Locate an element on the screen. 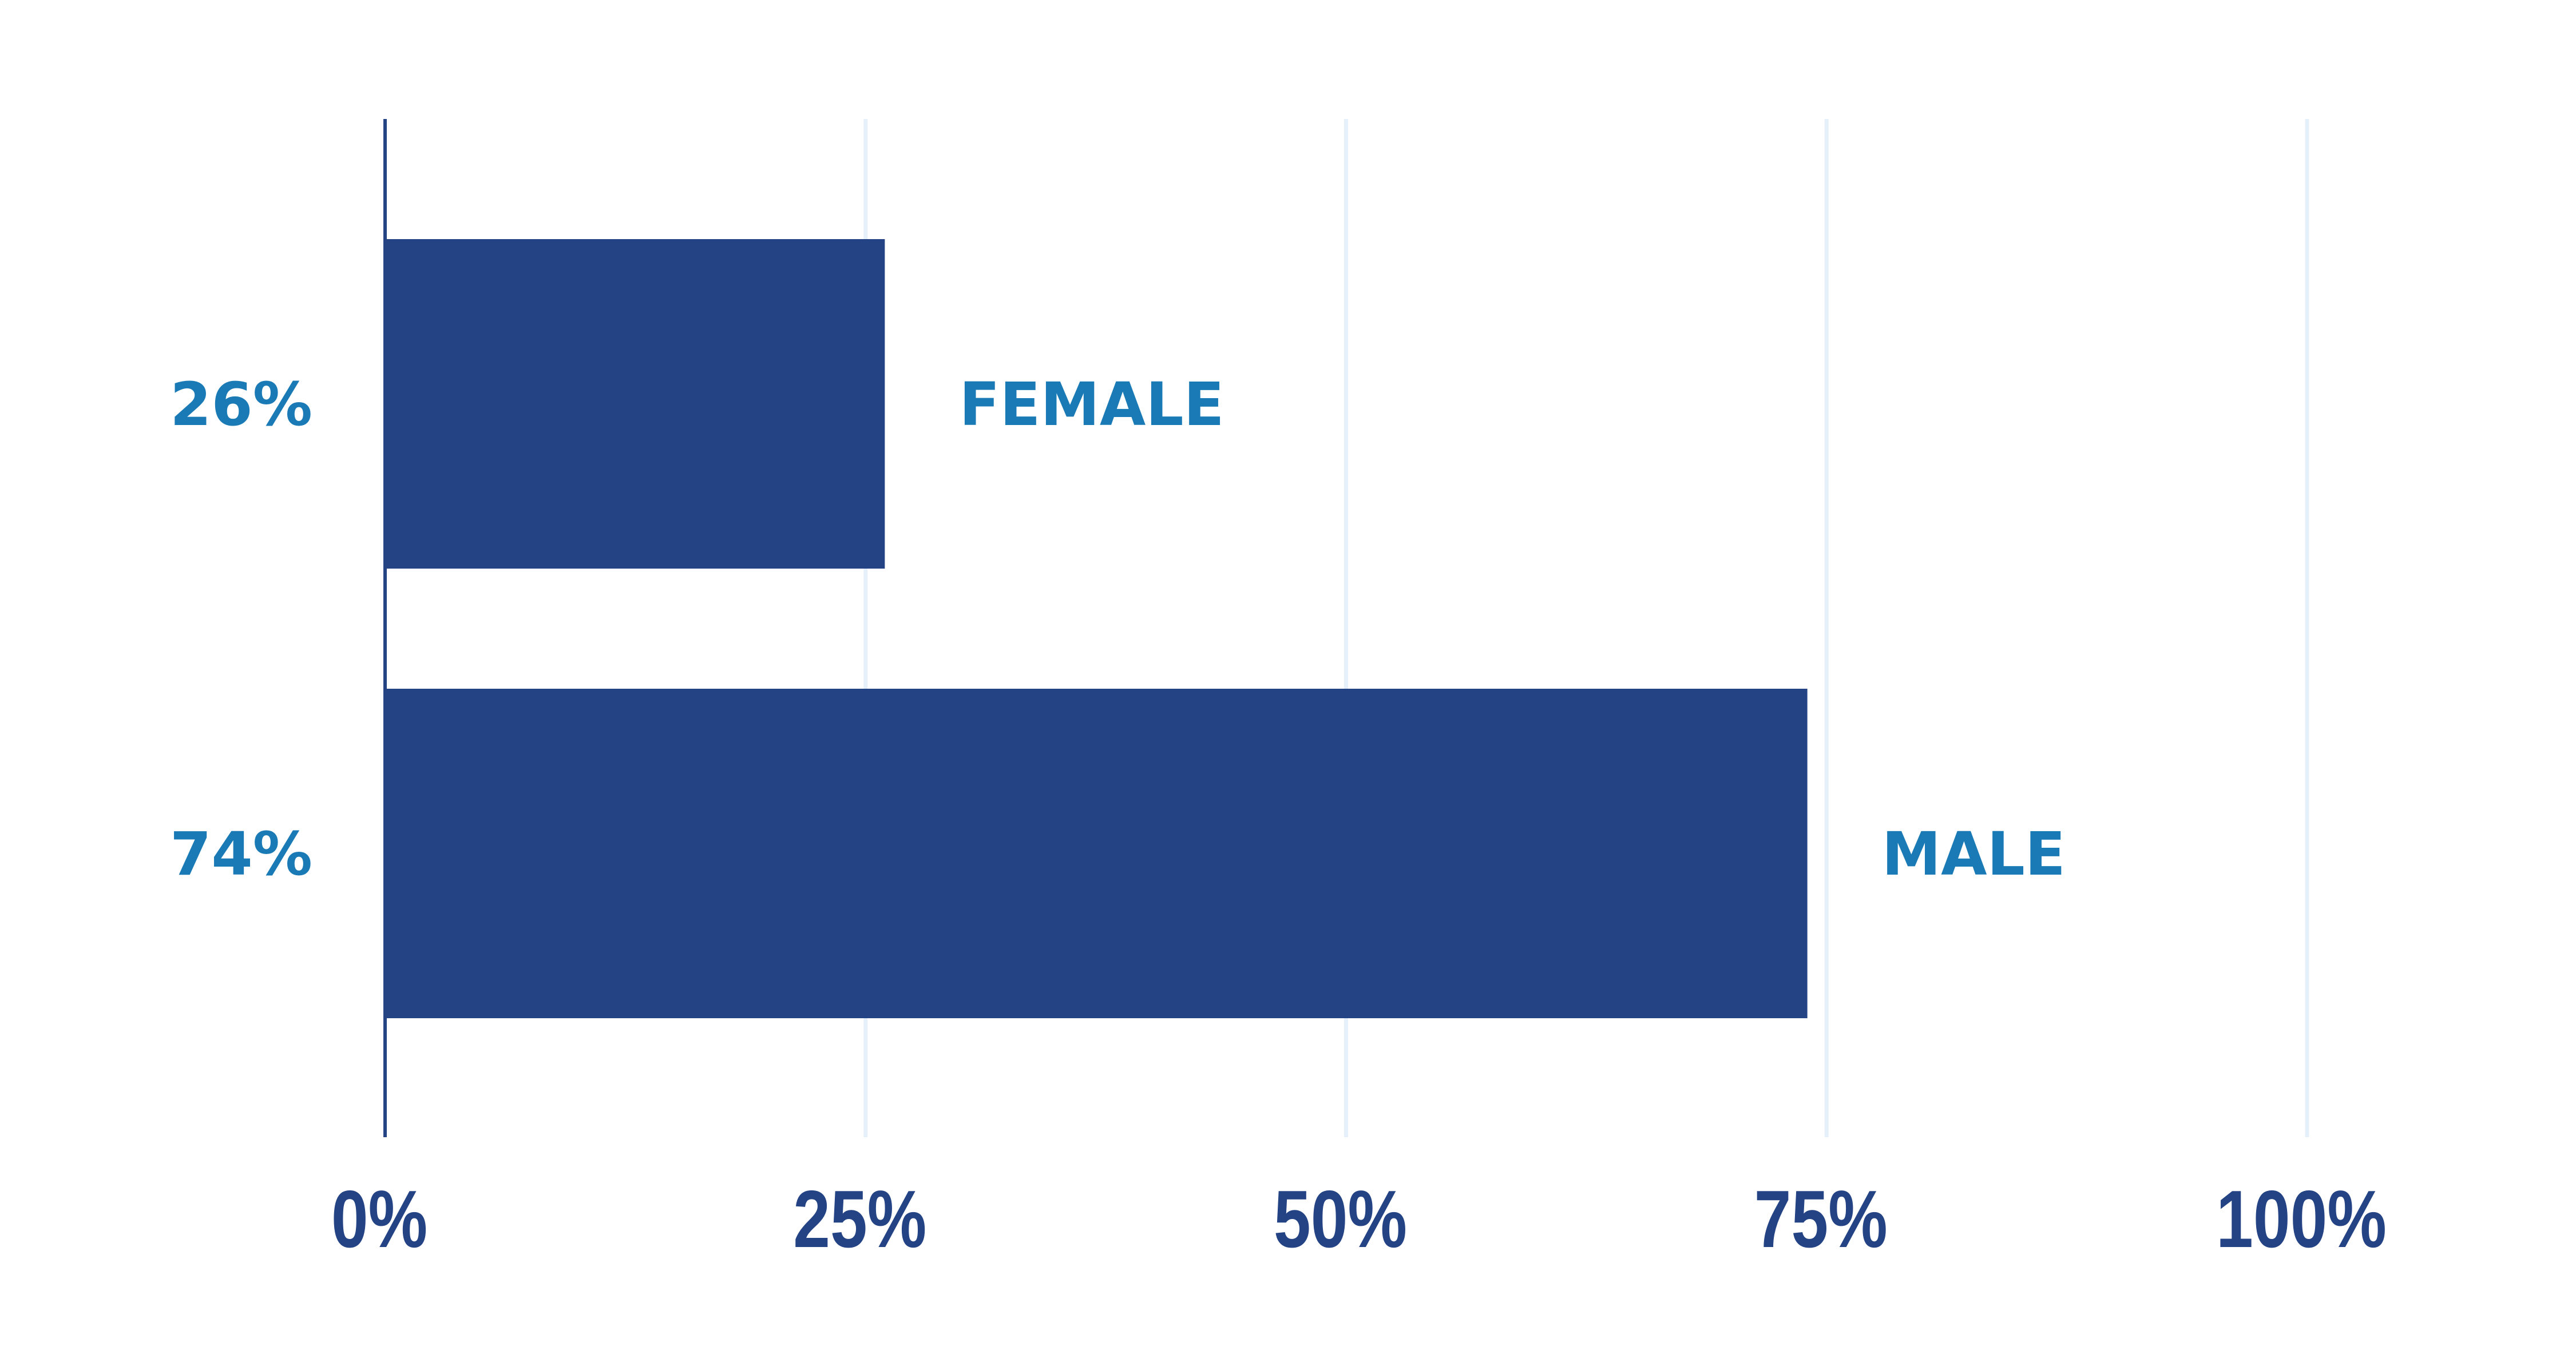 The height and width of the screenshot is (1358, 2576). x-tick-label: 25% is located at coordinates (860, 1219).